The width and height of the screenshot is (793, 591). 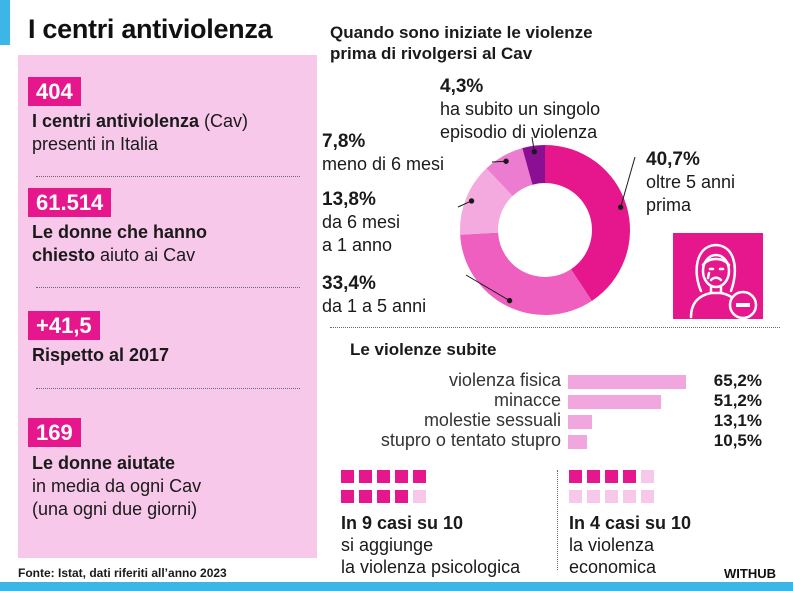 I want to click on donut-label-over5-line1: oltre 5 anni, so click(x=691, y=182).